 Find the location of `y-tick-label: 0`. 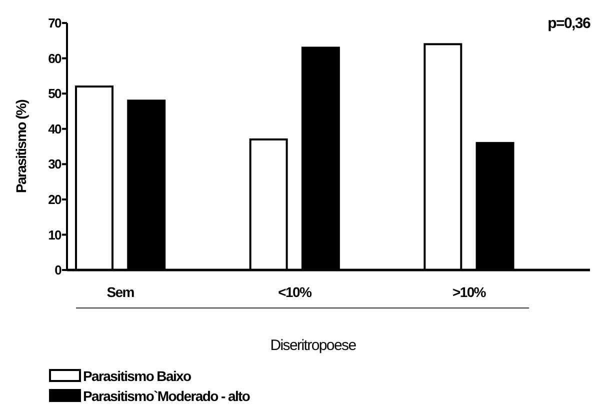

y-tick-label: 0 is located at coordinates (58, 270).